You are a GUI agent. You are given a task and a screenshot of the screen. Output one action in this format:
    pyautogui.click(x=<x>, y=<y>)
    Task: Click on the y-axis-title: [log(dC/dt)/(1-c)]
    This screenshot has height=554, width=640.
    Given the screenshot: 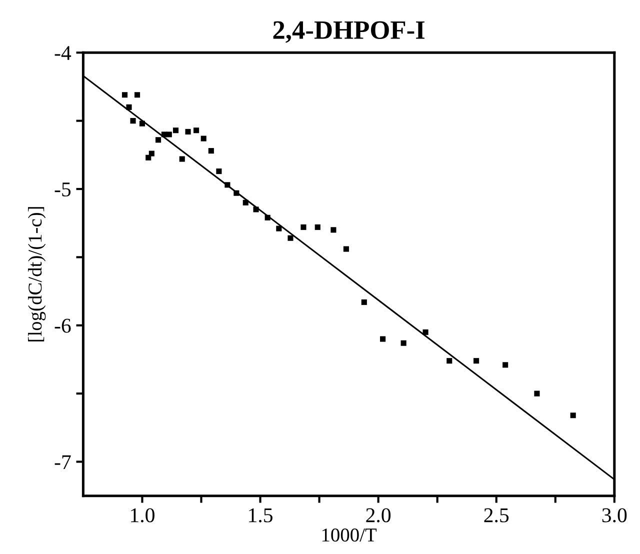 What is the action you would take?
    pyautogui.click(x=37, y=274)
    